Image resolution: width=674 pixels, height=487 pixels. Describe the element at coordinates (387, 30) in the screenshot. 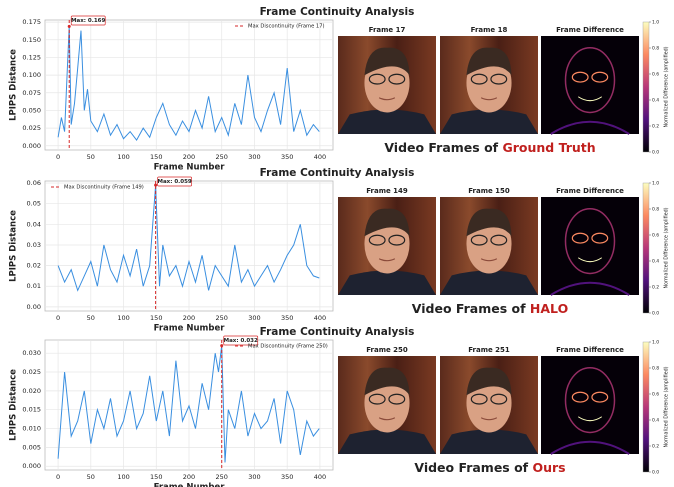

I see `frame-title: Frame 17` at that location.